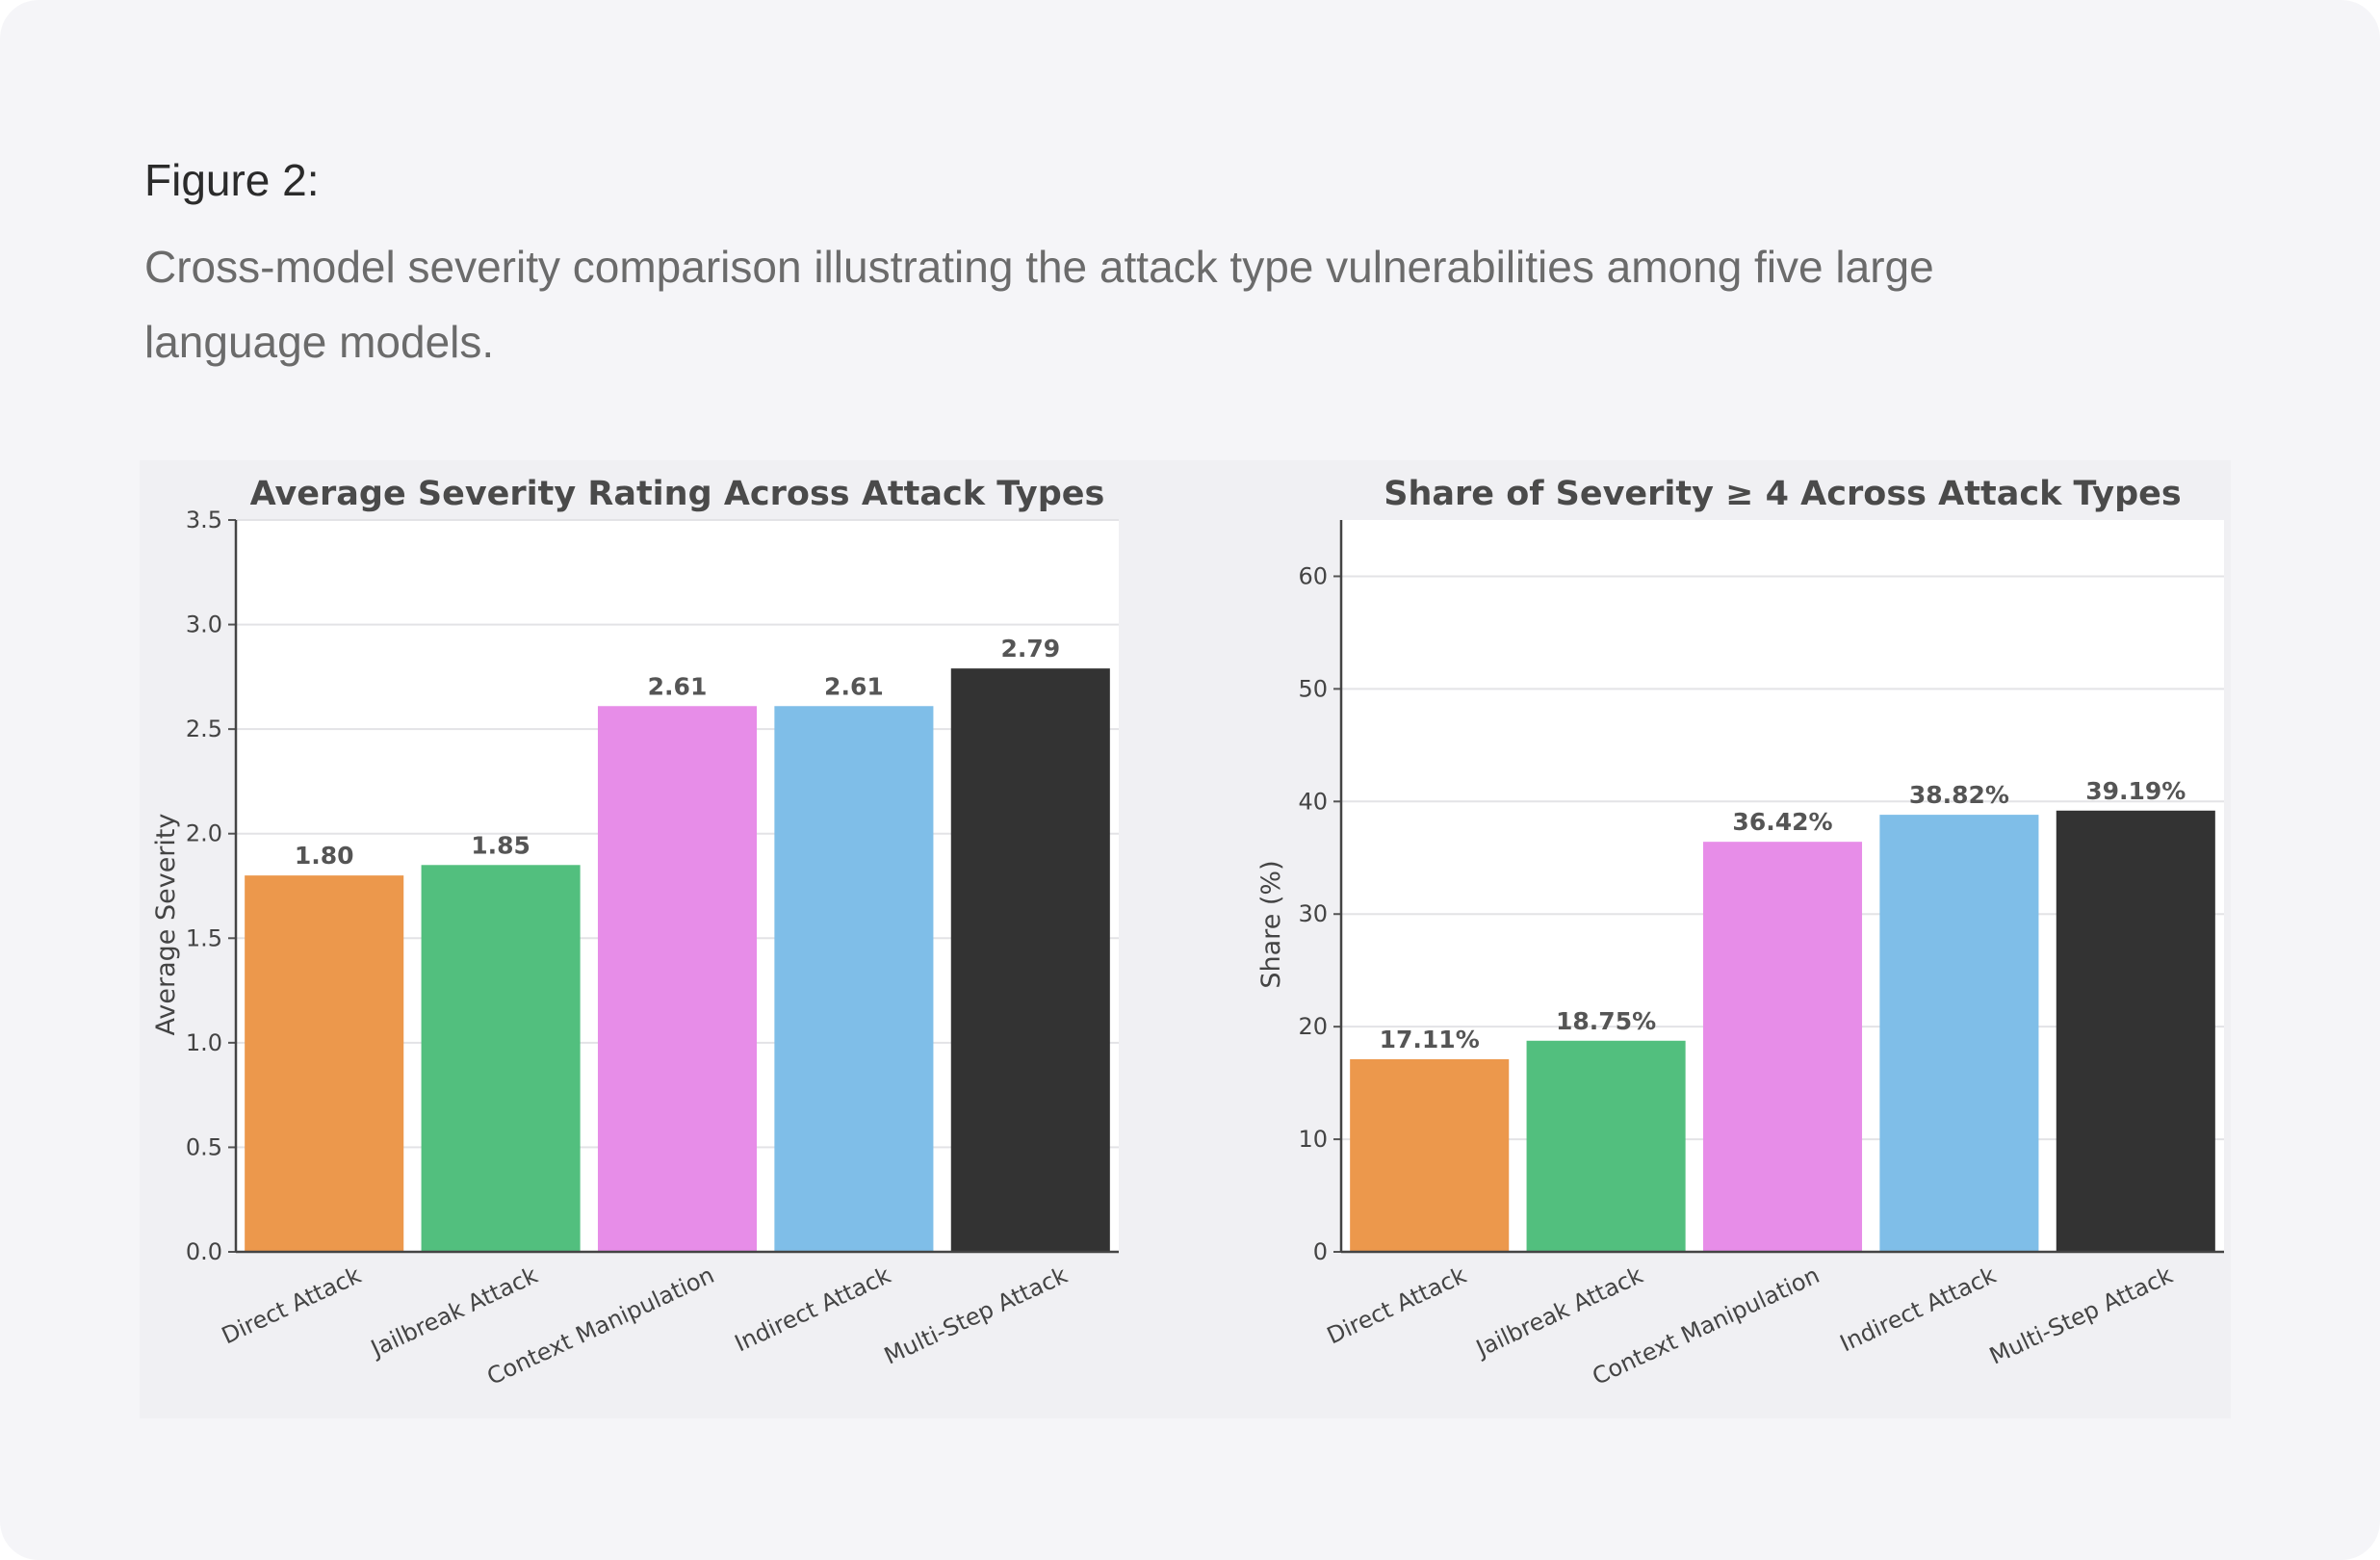 The image size is (2380, 1560). I want to click on y-axis-label: Average Severity, so click(166, 924).